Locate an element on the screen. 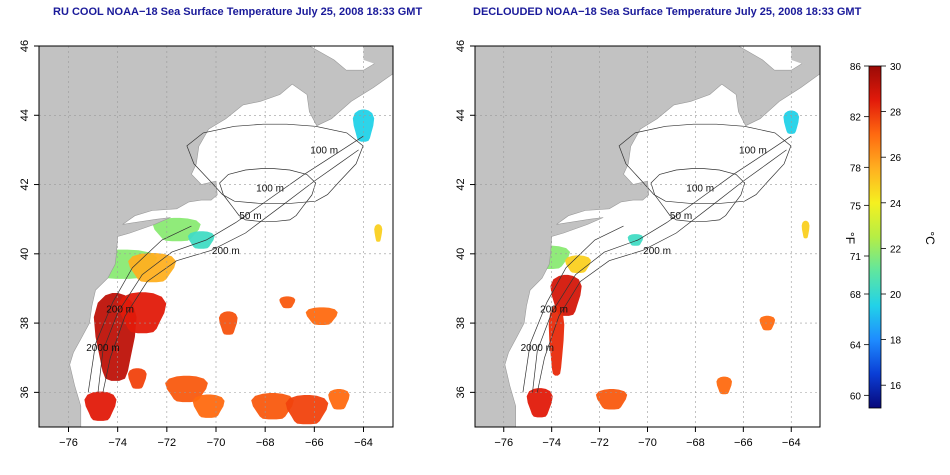 The height and width of the screenshot is (475, 950). fahrenheit-tick-label: 64 is located at coordinates (856, 346).